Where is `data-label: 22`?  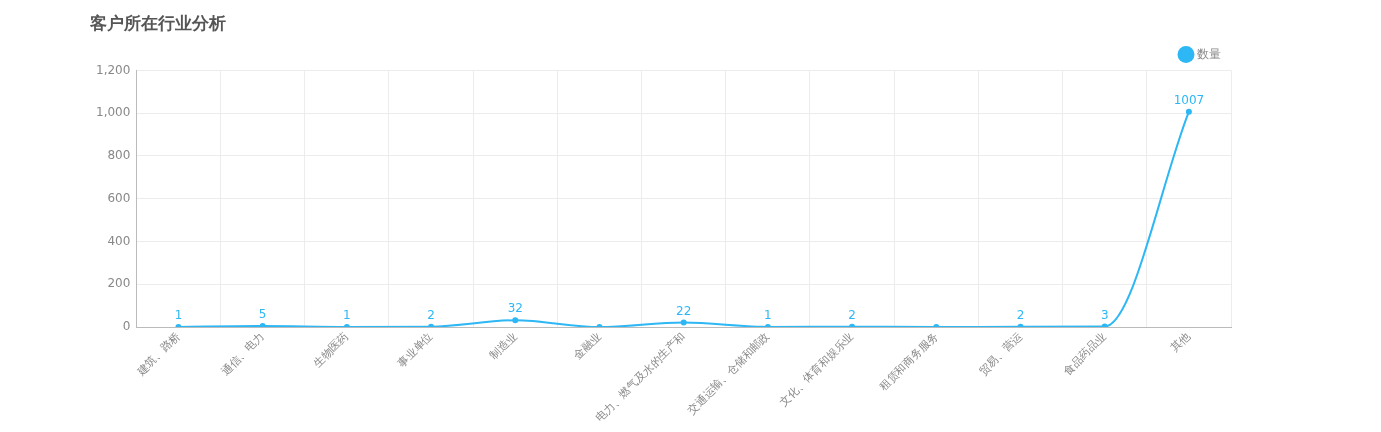
data-label: 22 is located at coordinates (684, 310).